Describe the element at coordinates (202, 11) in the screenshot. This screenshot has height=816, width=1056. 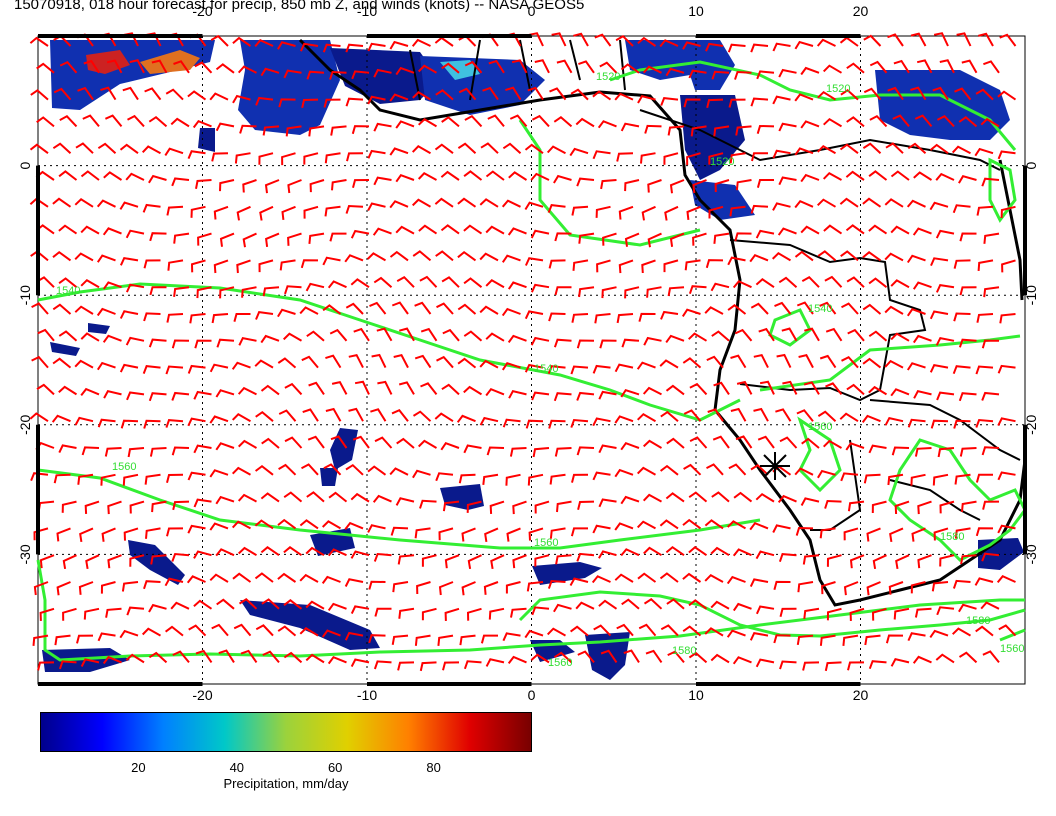
I see `lon-tick-label-top: -20` at that location.